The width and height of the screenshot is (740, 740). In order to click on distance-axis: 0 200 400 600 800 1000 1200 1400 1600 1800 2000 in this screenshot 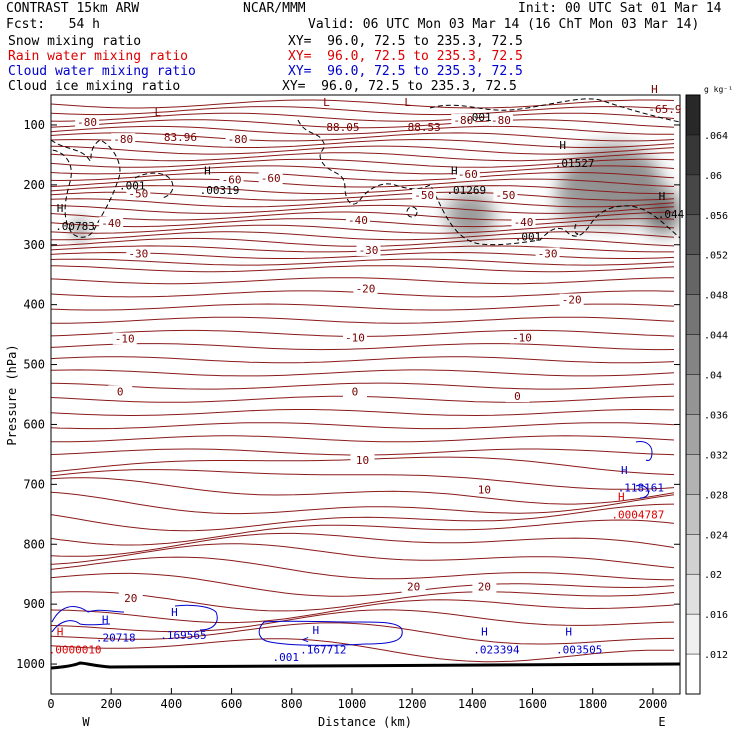, I will do `click(357, 699)`.